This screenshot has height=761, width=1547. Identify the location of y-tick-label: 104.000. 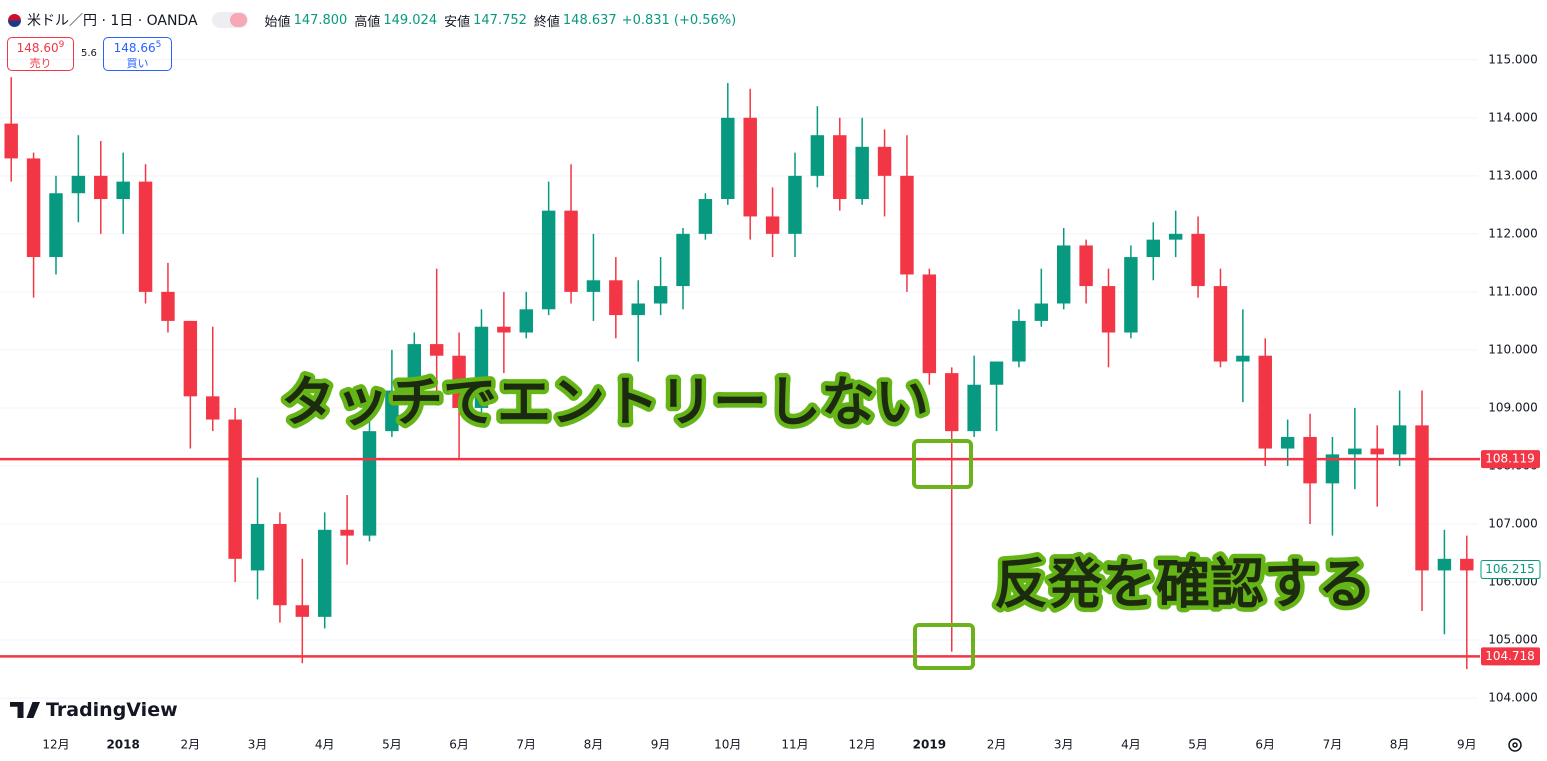
(1513, 698).